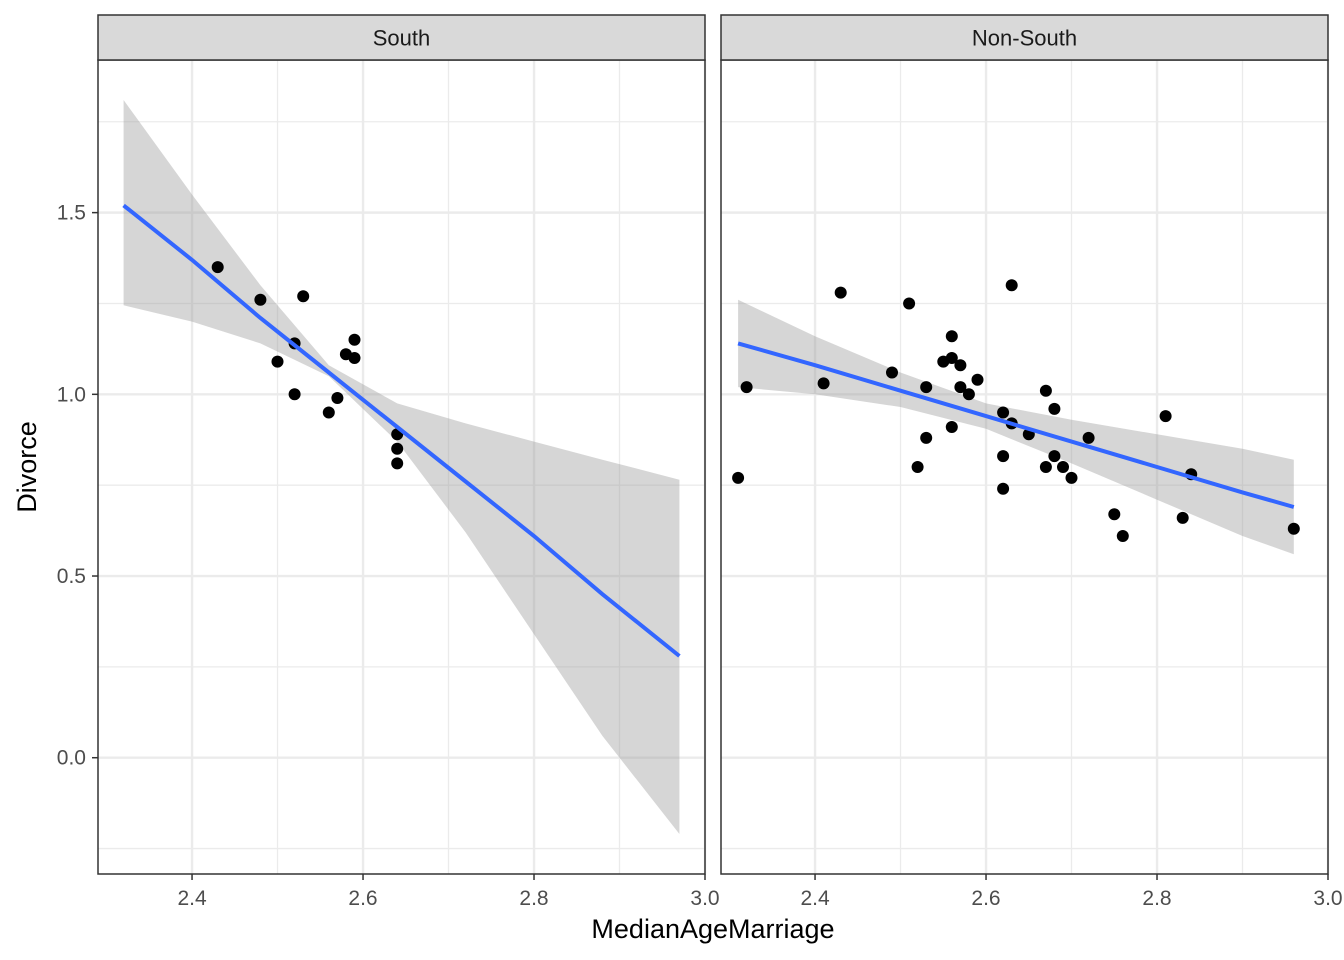 This screenshot has height=960, width=1344. What do you see at coordinates (71, 758) in the screenshot?
I see `y-tick-label: 0.0` at bounding box center [71, 758].